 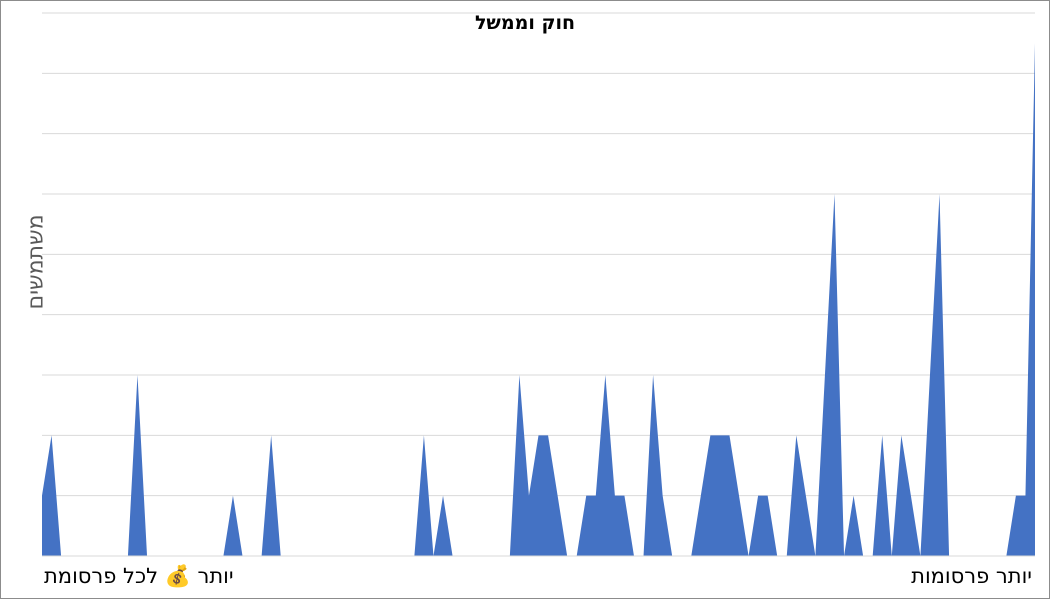 What do you see at coordinates (971, 576) in the screenshot?
I see `x-axis-label-right: יותר פרסומות` at bounding box center [971, 576].